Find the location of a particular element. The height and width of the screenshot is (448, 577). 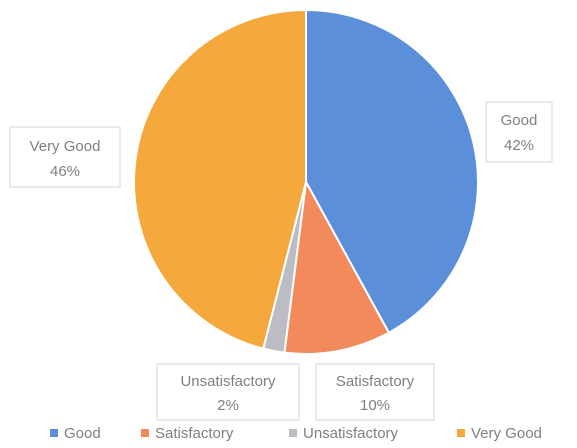

data-label-very-good-category: Very Good is located at coordinates (65, 146).